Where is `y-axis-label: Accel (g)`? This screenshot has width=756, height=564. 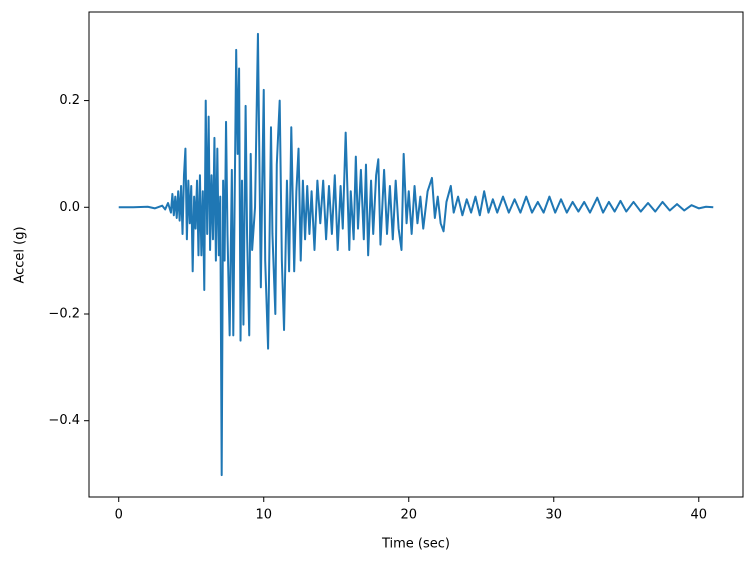
y-axis-label: Accel (g) is located at coordinates (20, 254).